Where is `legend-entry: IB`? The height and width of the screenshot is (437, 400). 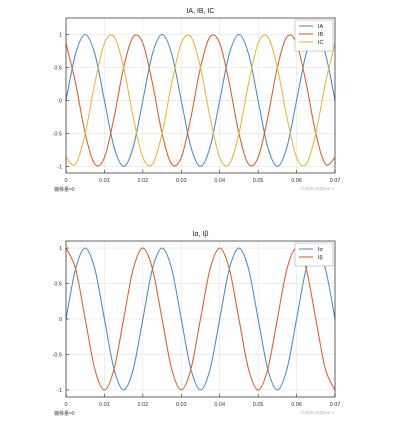 legend-entry: IB is located at coordinates (321, 35).